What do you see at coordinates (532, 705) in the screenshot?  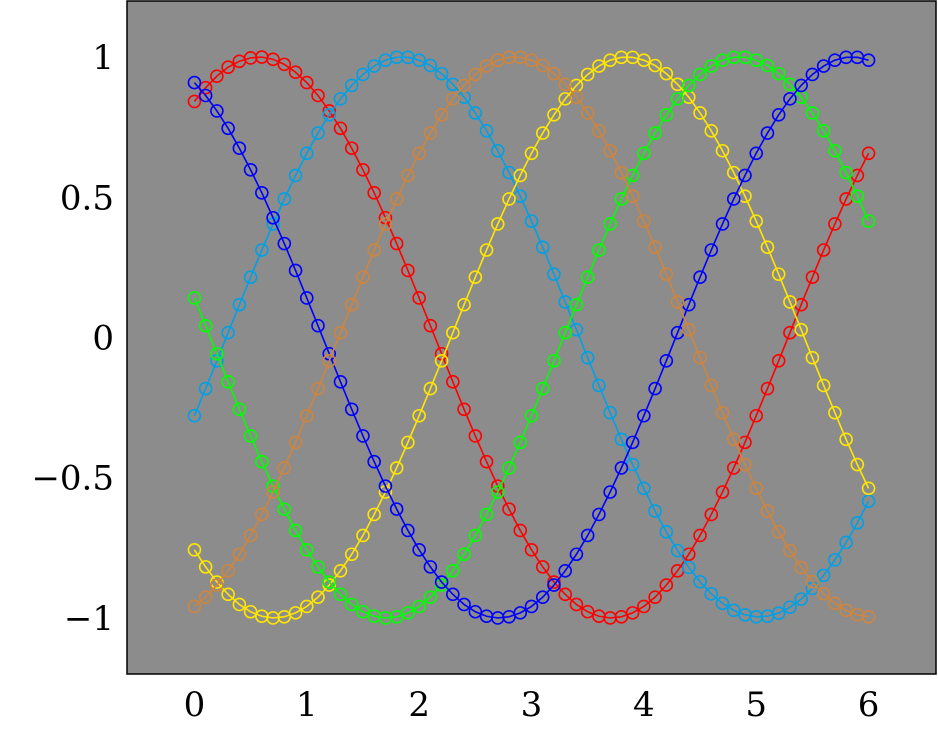 I see `x-tick-label: 3` at bounding box center [532, 705].